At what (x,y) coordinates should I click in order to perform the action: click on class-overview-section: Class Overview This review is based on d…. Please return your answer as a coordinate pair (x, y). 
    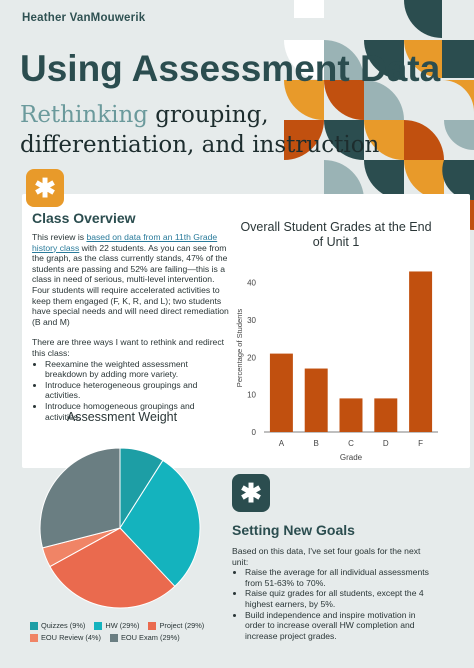
    Looking at the image, I should click on (132, 316).